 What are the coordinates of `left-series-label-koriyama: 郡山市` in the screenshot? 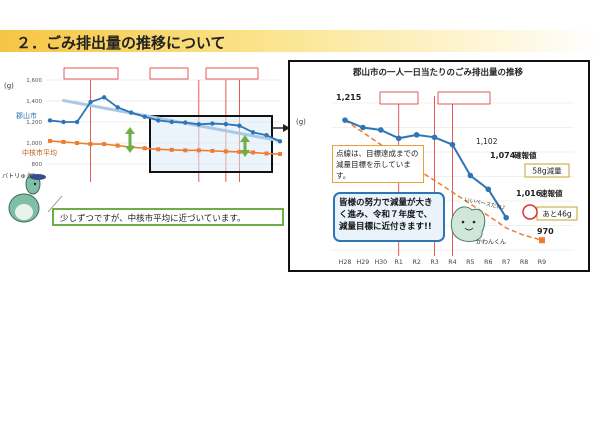 It's located at (26, 115).